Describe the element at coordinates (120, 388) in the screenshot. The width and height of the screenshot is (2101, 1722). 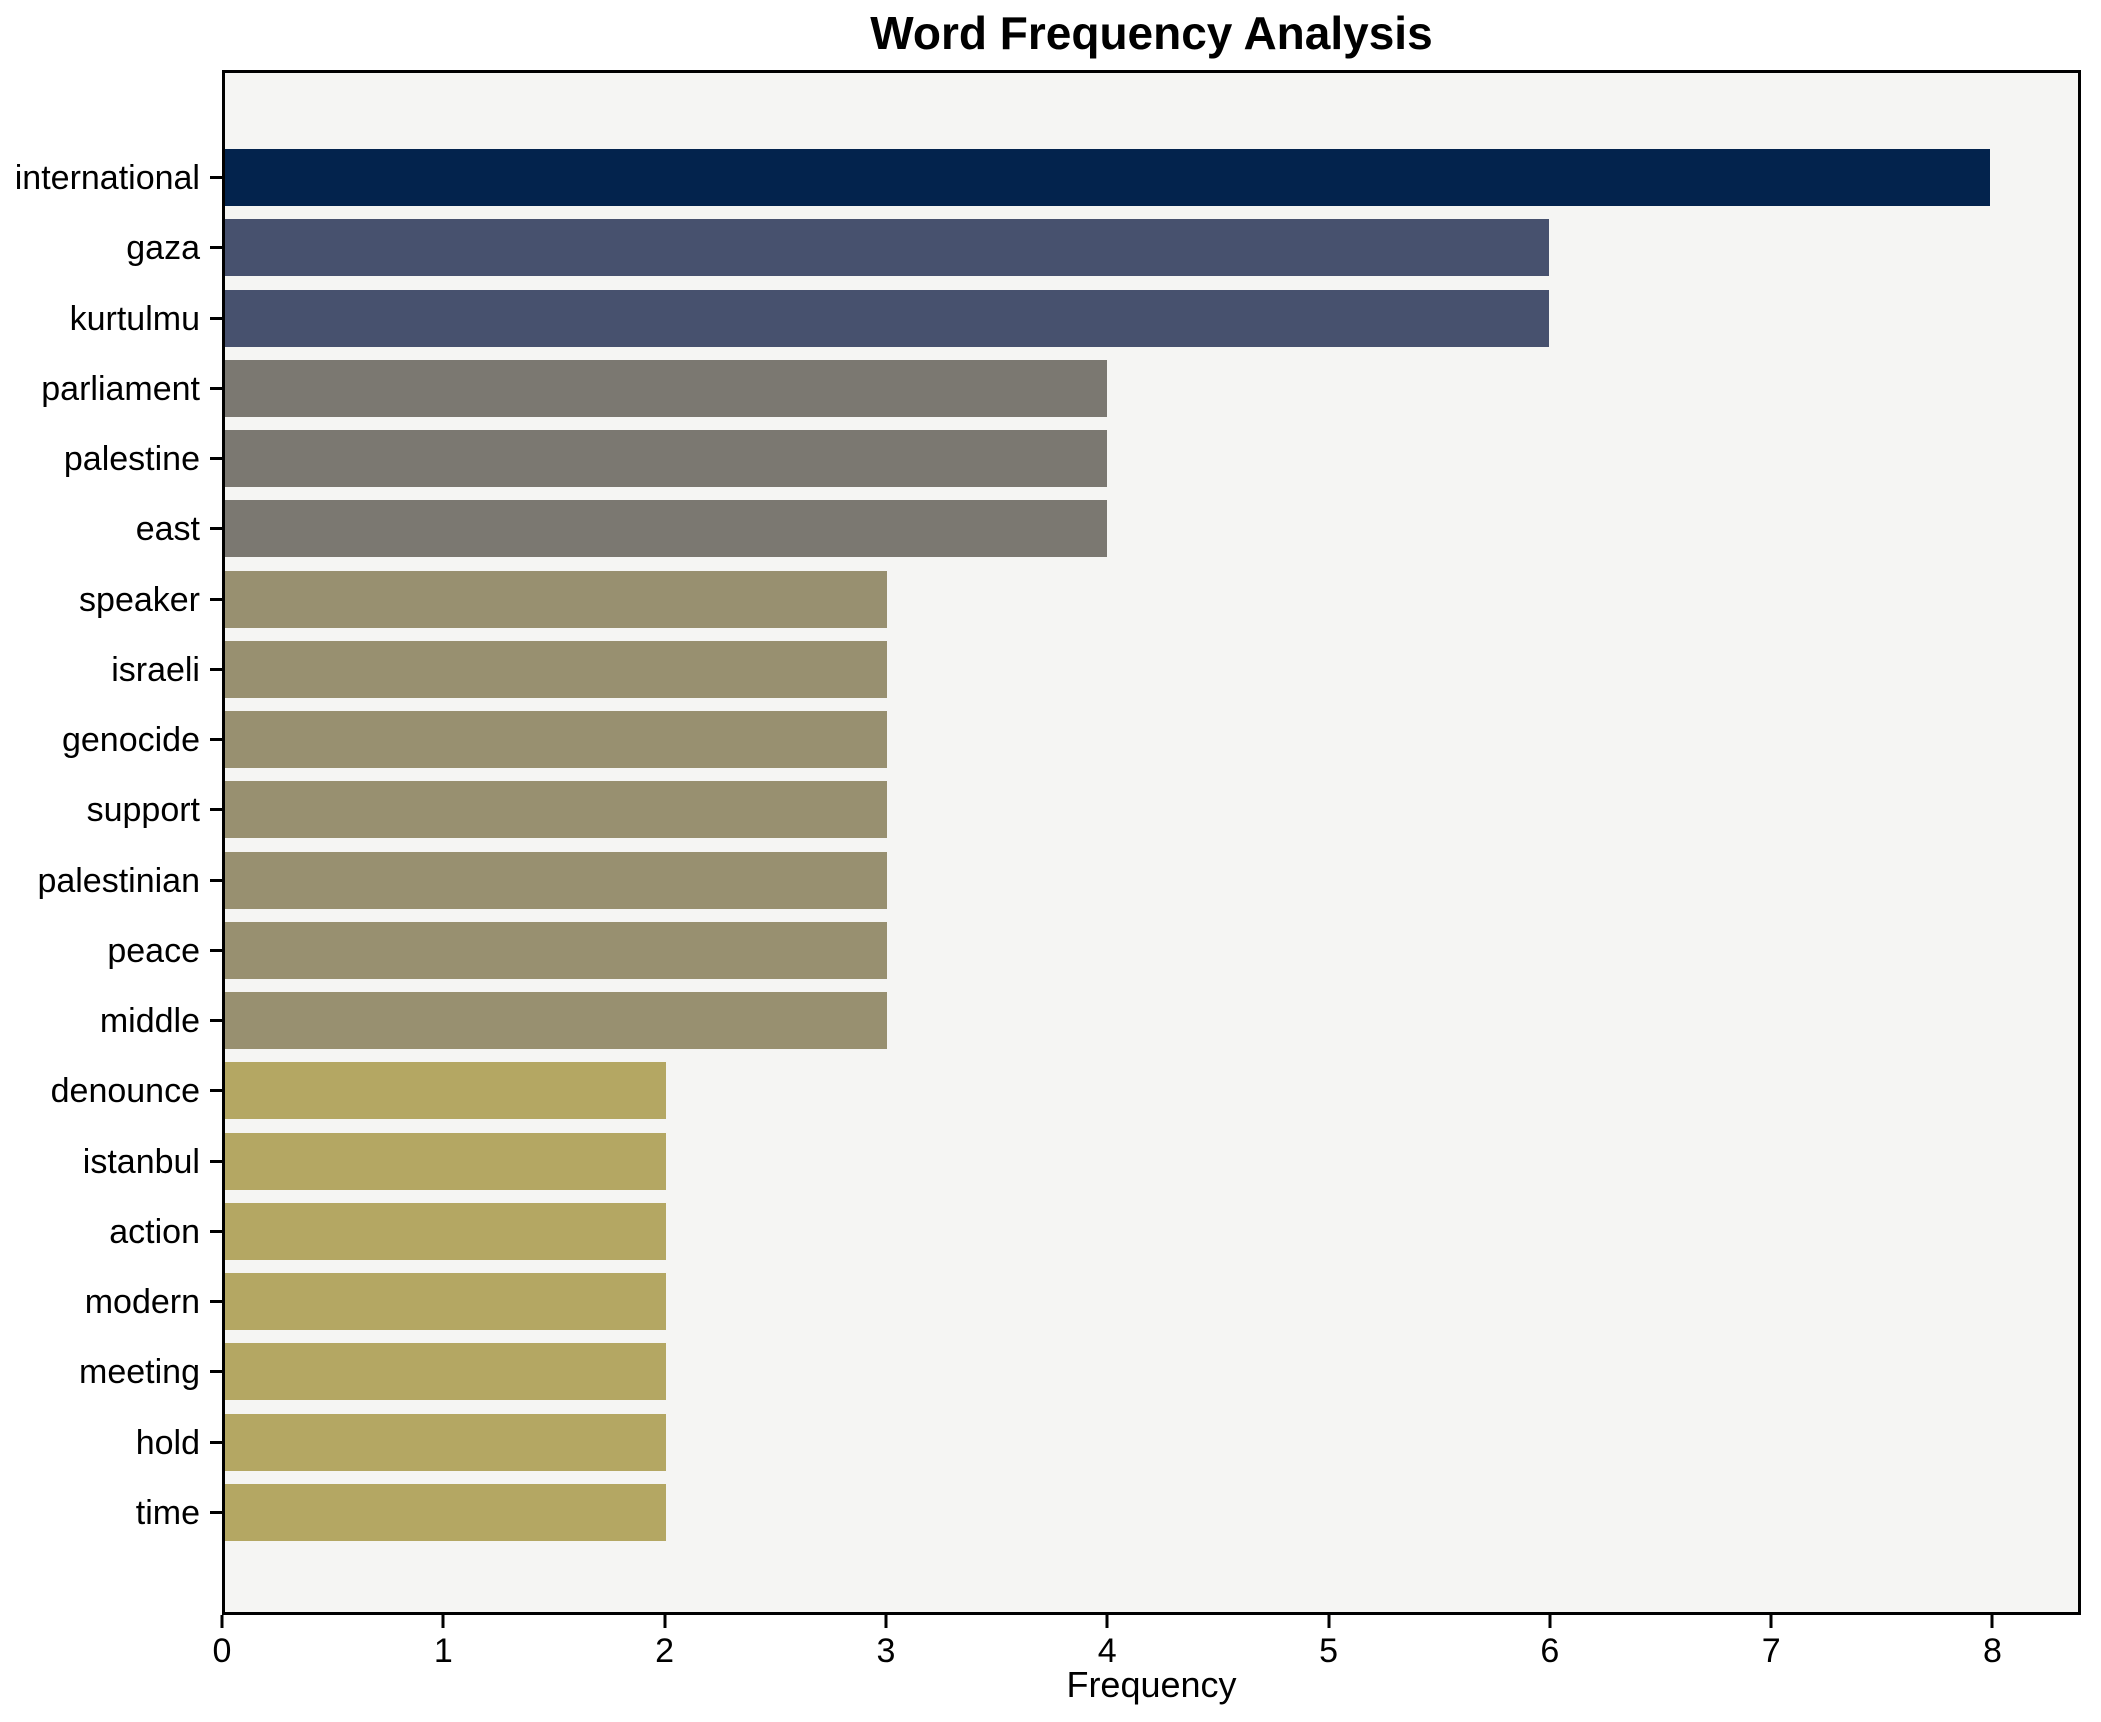
I see `y-category-label: parliament` at that location.